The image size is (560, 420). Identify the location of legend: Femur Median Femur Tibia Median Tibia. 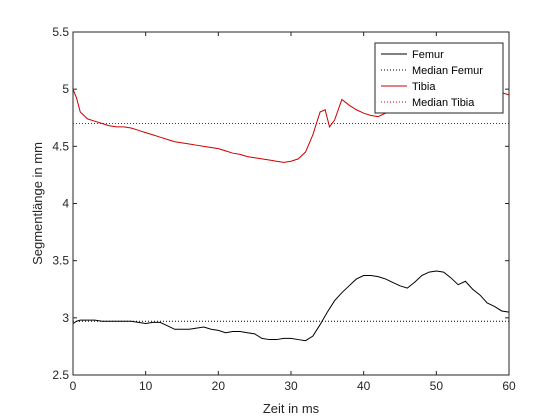
(439, 78).